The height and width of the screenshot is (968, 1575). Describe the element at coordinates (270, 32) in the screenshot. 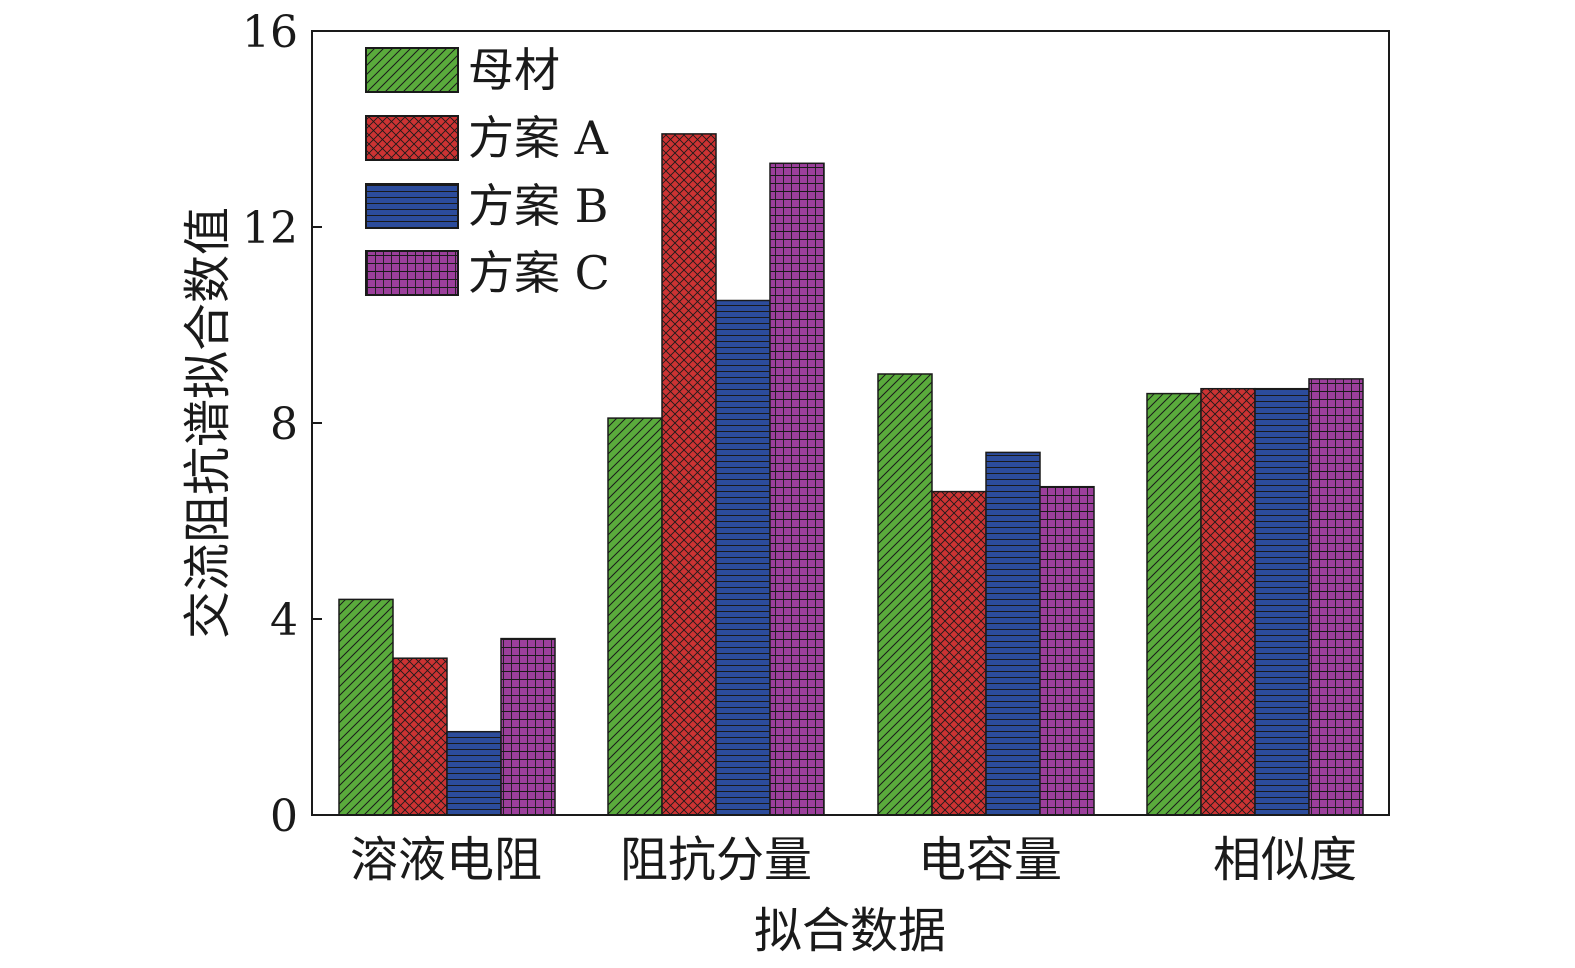

I see `y-tick-label-4: 16` at that location.